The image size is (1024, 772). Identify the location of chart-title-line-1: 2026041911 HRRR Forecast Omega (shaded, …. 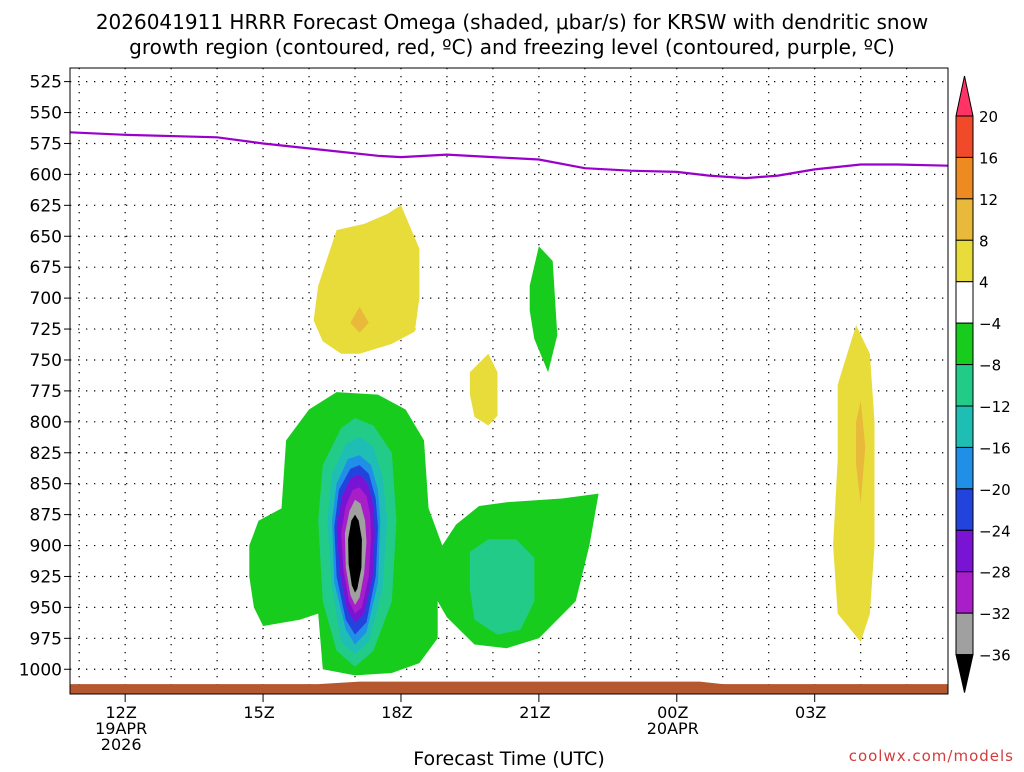
(512, 22).